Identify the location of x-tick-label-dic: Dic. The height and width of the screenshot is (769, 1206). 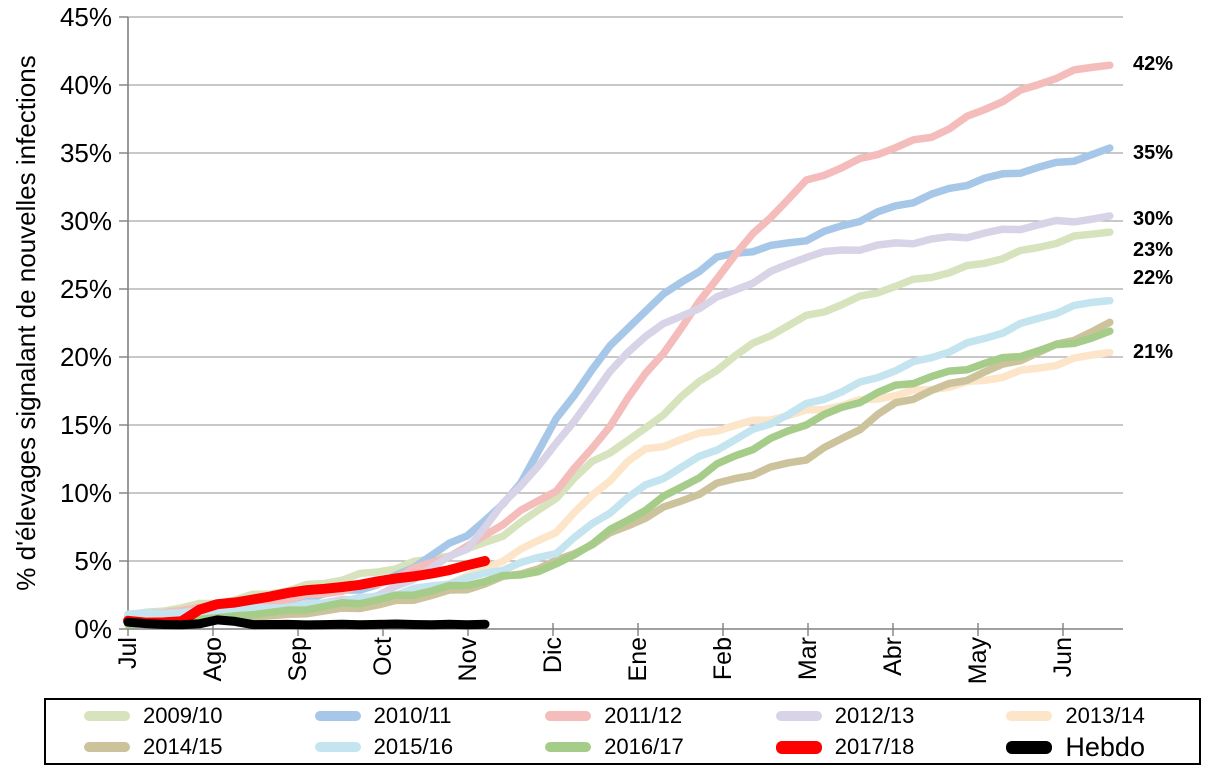
(553, 655).